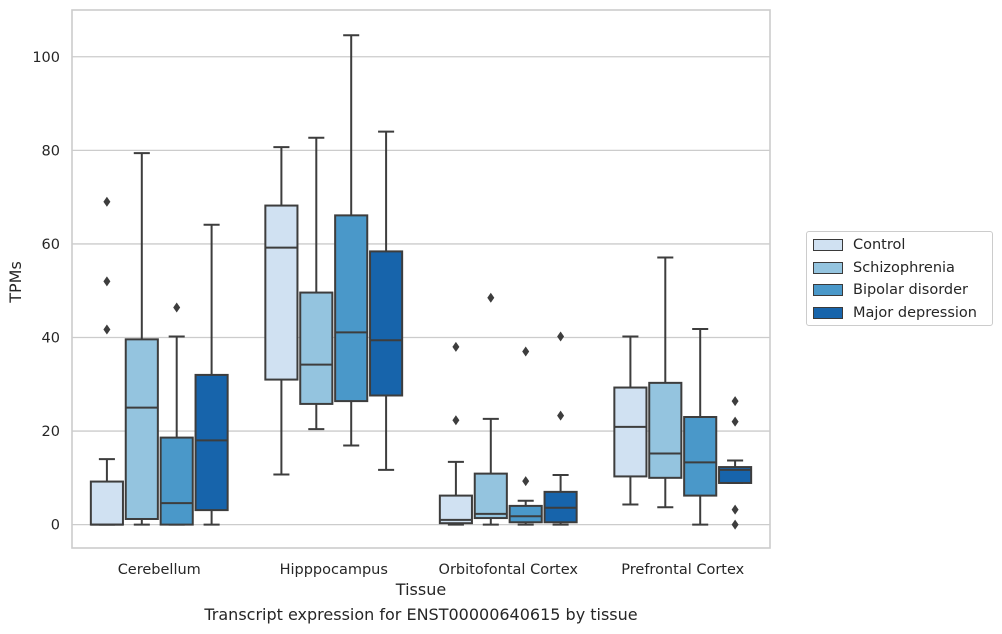 This screenshot has height=634, width=1002. What do you see at coordinates (828, 313) in the screenshot?
I see `legend-swatch-major-depression` at bounding box center [828, 313].